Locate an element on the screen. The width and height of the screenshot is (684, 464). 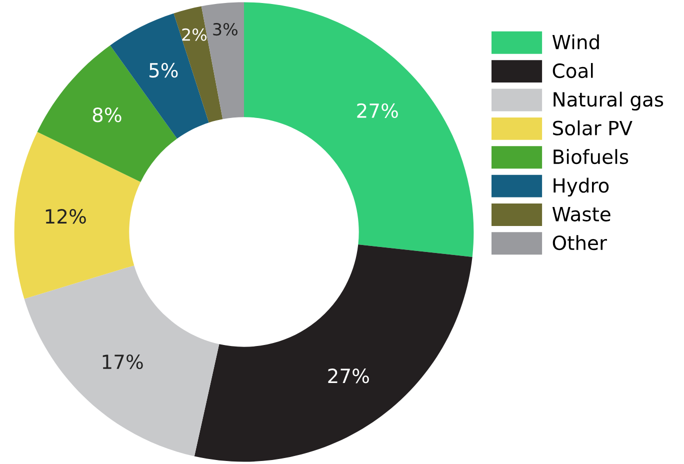
data-label: 17% is located at coordinates (122, 362).